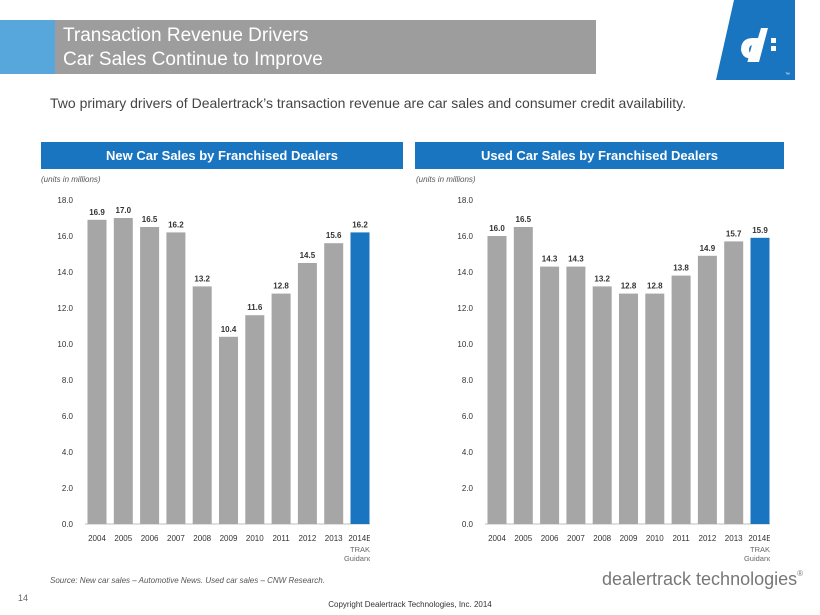 This screenshot has height=615, width=820. What do you see at coordinates (599, 155) in the screenshot?
I see `used-car-chart-header: Used Car Sales by Franchised Dealers` at bounding box center [599, 155].